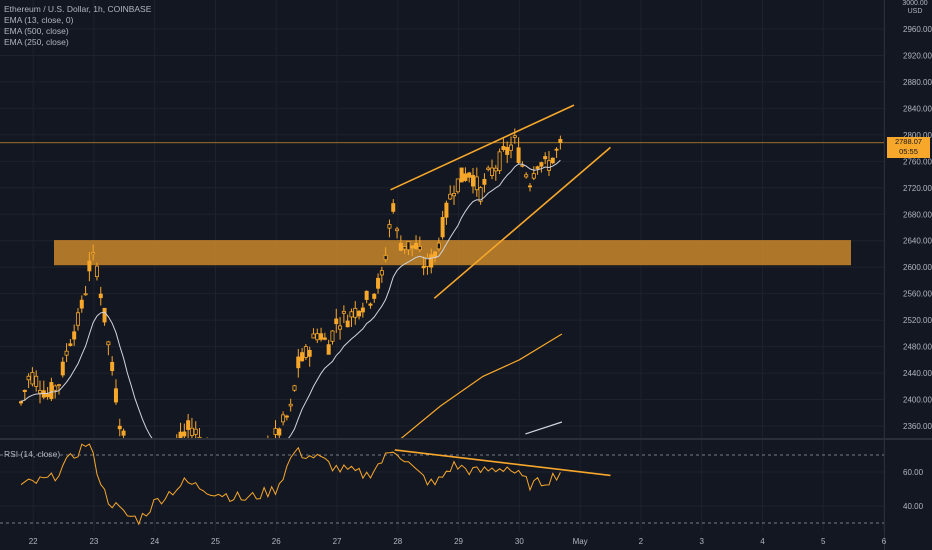  Describe the element at coordinates (917, 82) in the screenshot. I see `price-tick-label: 2880.00` at that location.